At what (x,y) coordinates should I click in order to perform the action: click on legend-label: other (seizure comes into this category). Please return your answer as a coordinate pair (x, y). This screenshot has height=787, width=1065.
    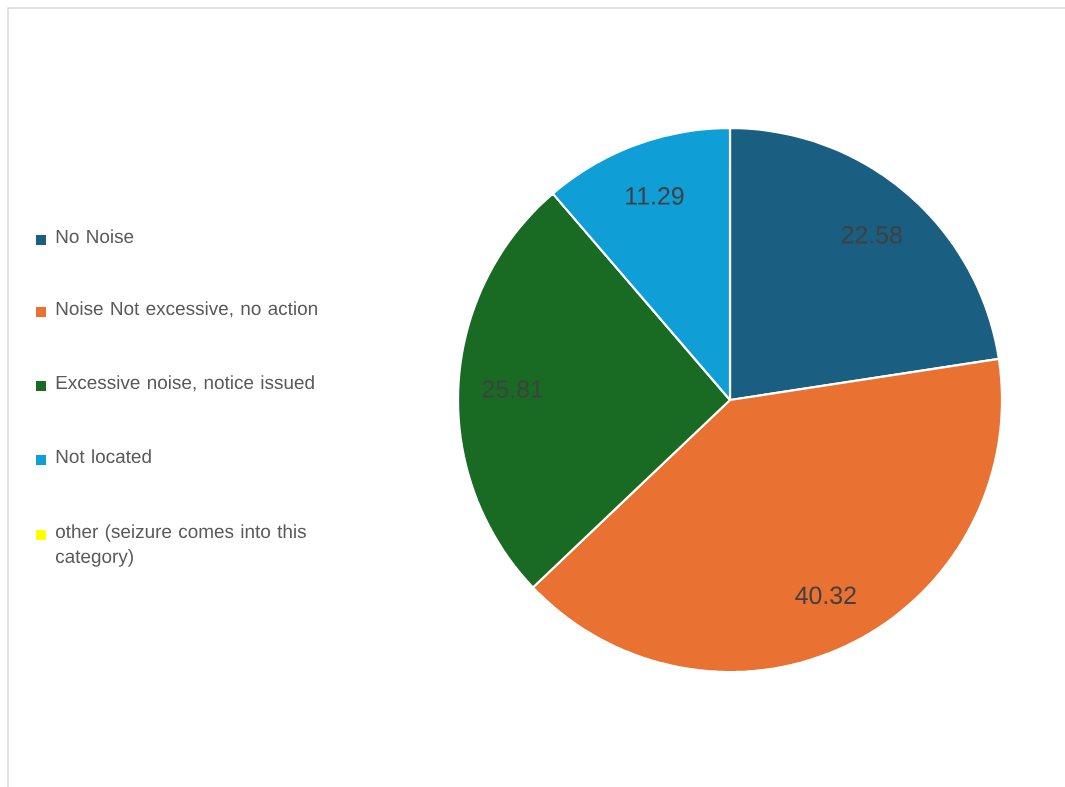
    Looking at the image, I should click on (181, 545).